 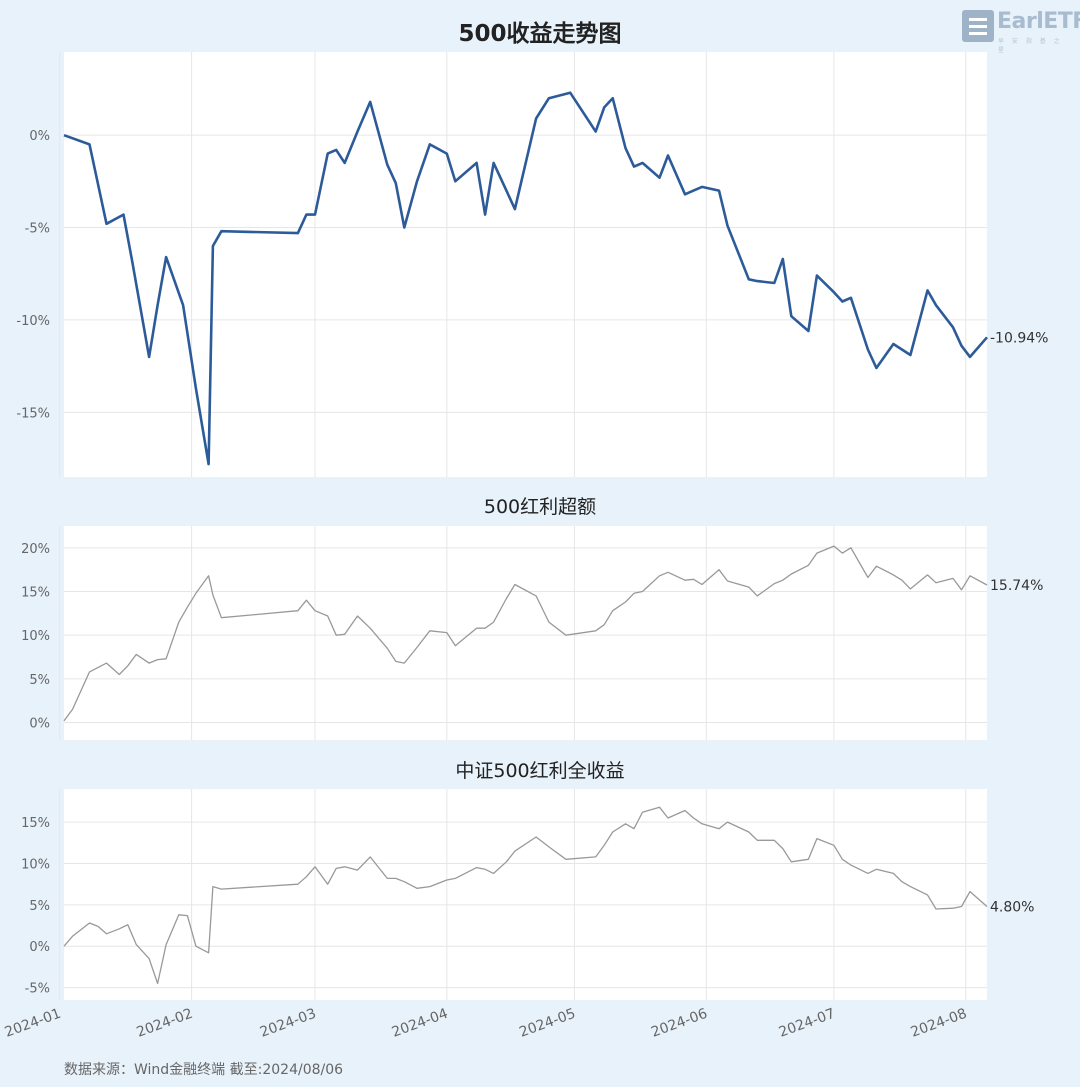 I want to click on last-value-label: -10.94%, so click(x=1019, y=338).